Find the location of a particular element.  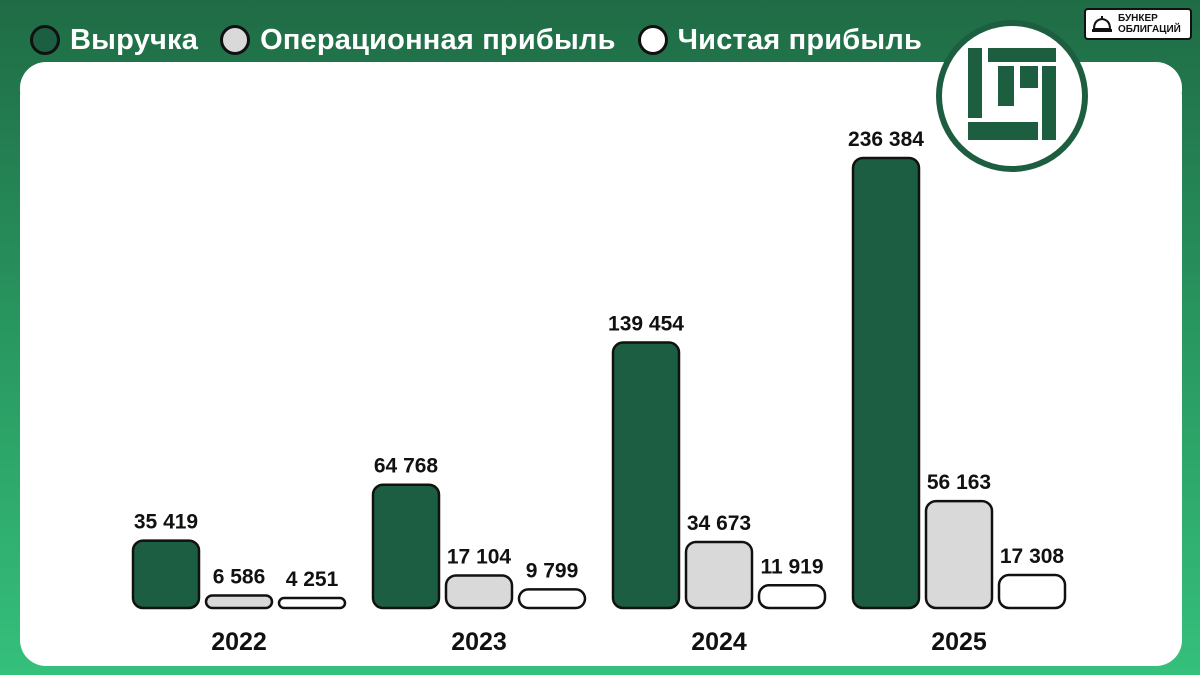

legend-label-net-profit: Чистая прибыль is located at coordinates (800, 39).